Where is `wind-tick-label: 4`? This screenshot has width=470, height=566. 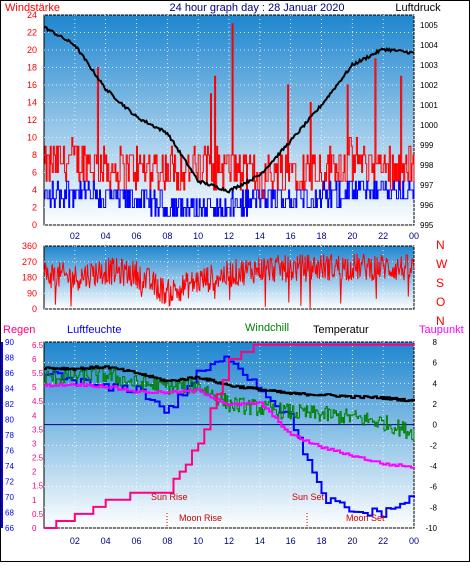
wind-tick-label: 4 is located at coordinates (34, 190).